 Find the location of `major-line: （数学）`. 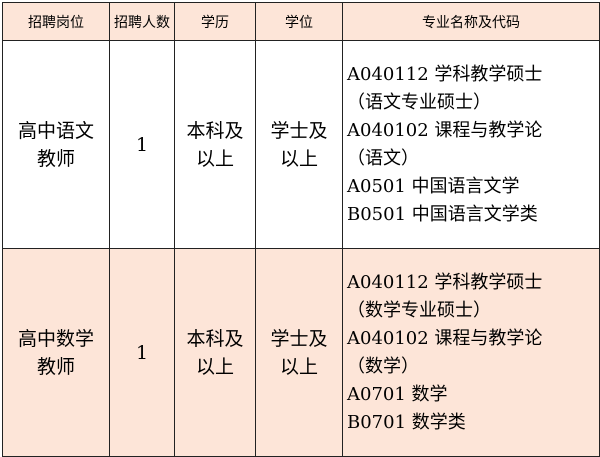

major-line: （数学） is located at coordinates (383, 366).